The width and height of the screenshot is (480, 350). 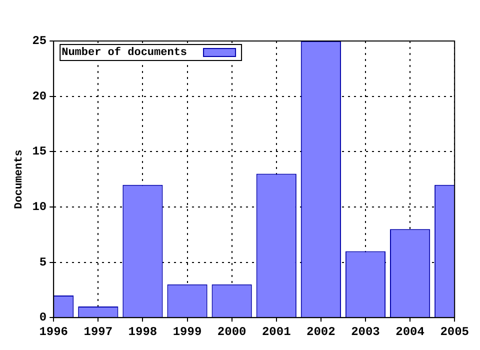 What do you see at coordinates (43, 262) in the screenshot?
I see `y-tick-label: 5` at bounding box center [43, 262].